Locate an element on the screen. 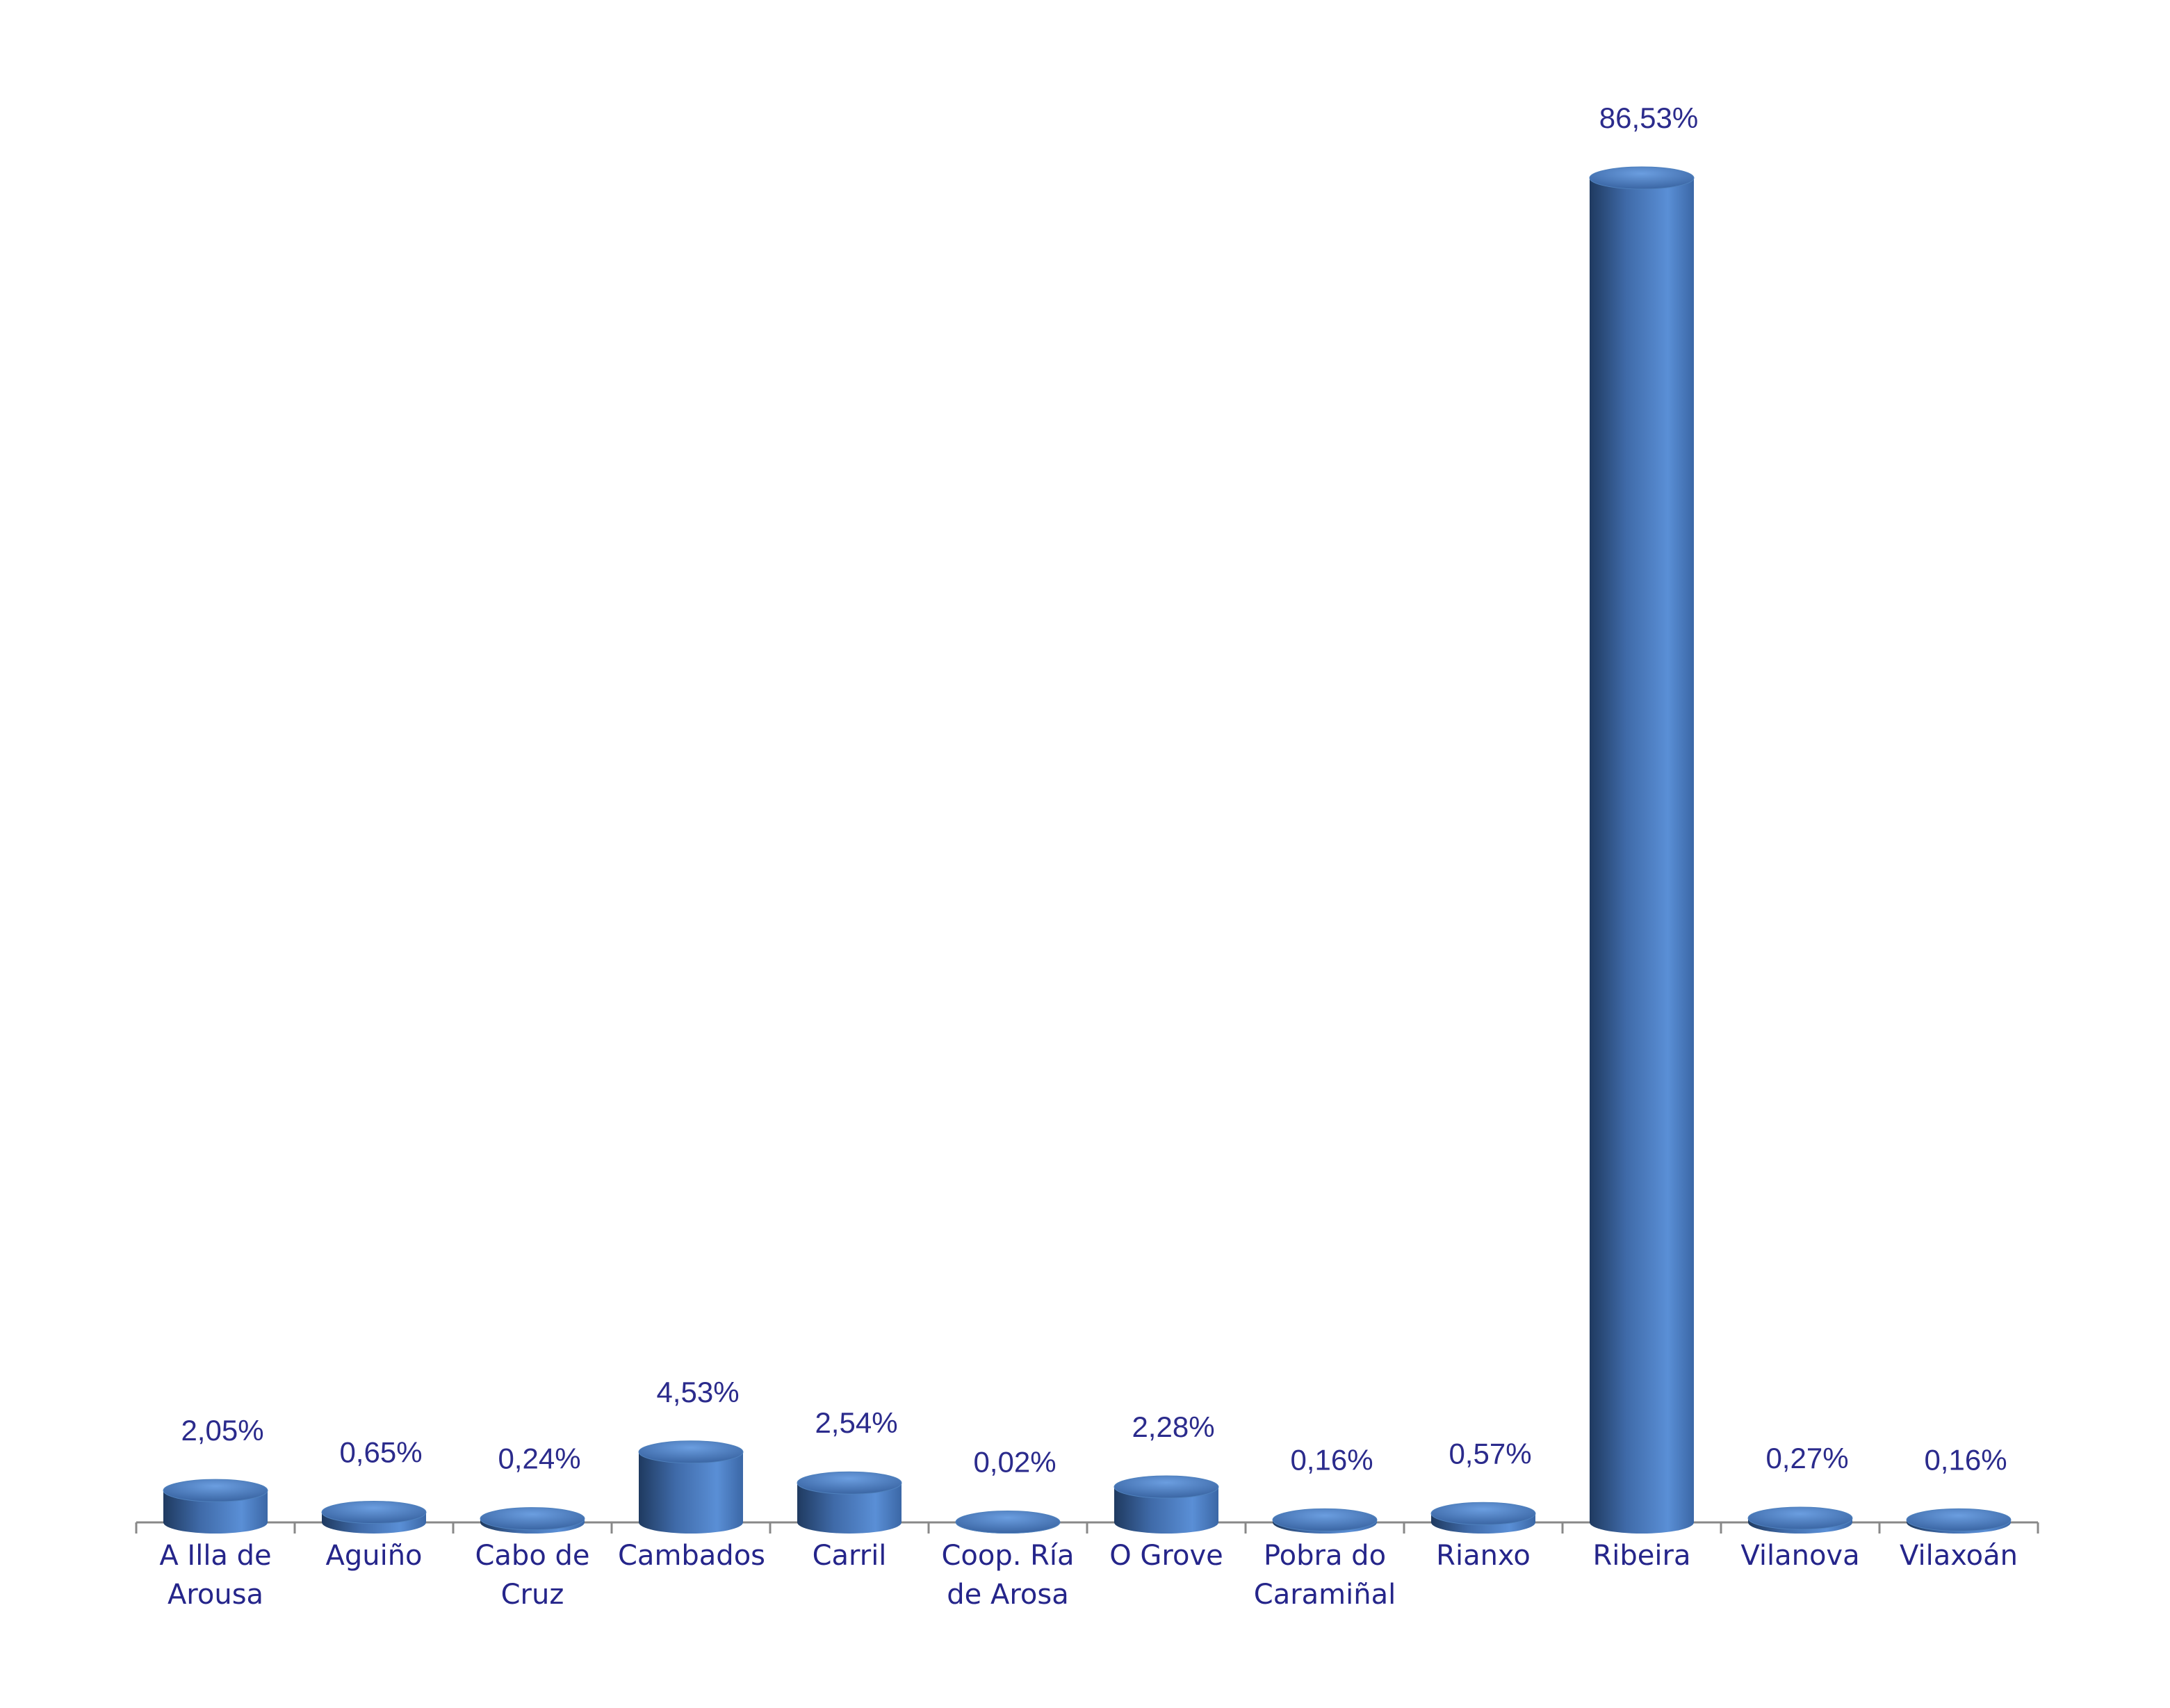 This screenshot has height=1708, width=2170. x-tick-label: Coop. Ría de Arosa is located at coordinates (1008, 1575).